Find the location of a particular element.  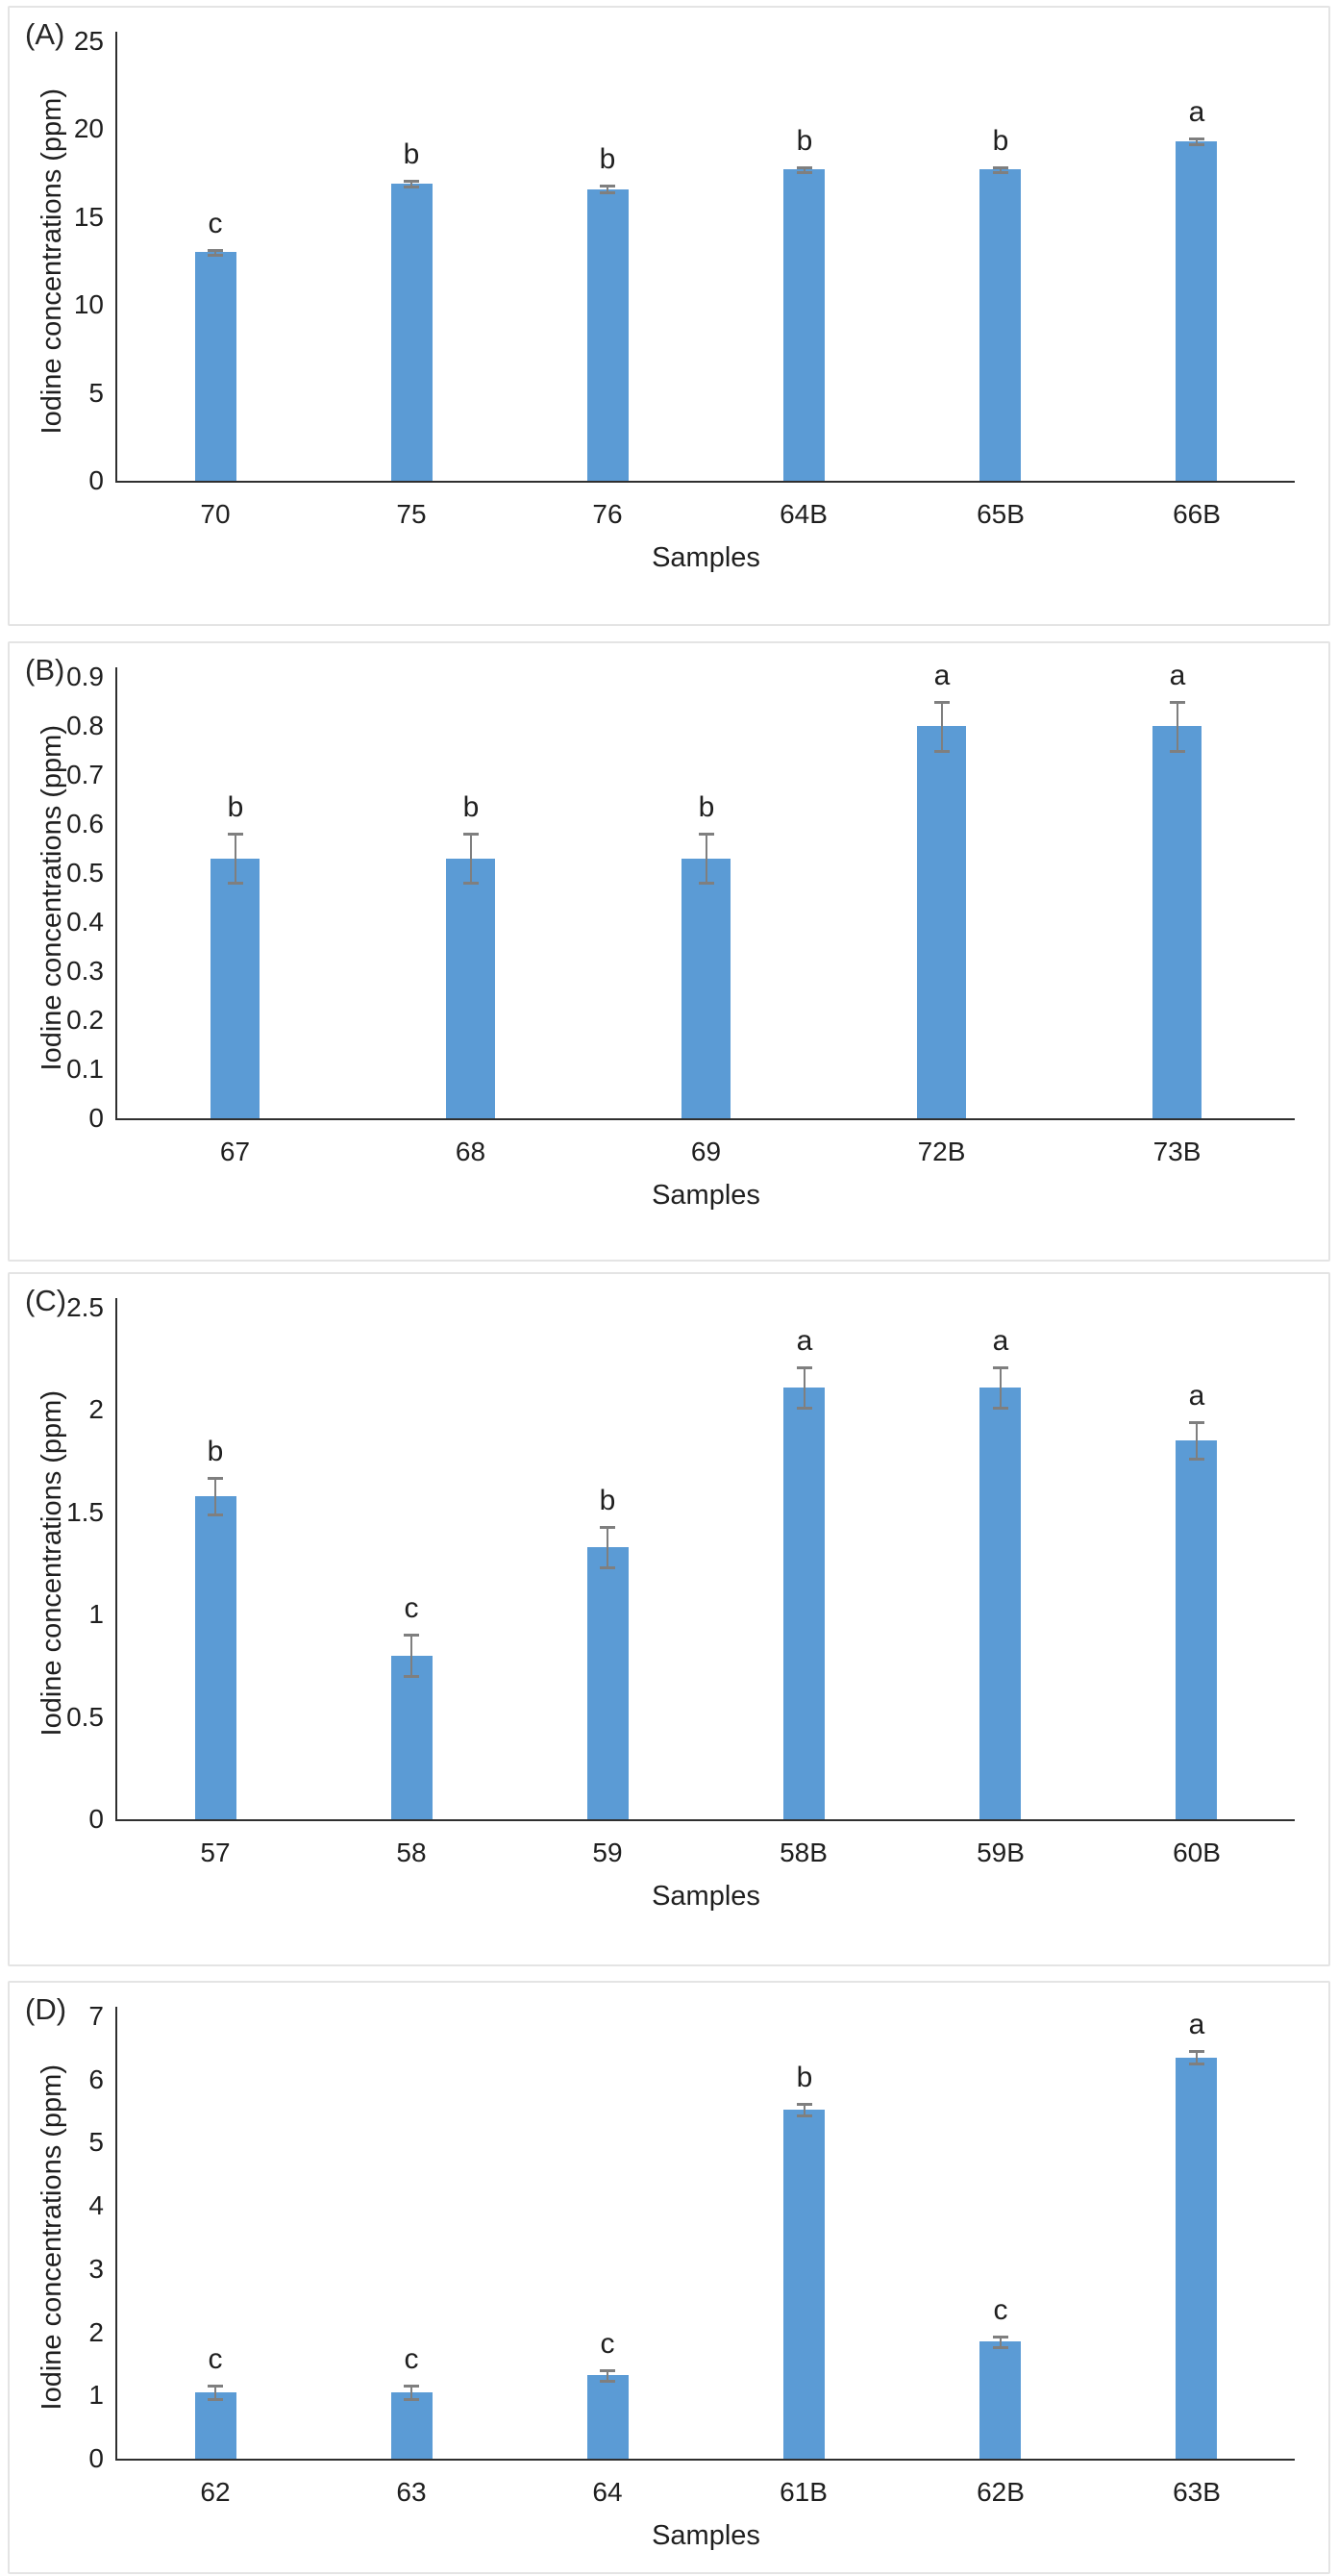

bar-sample-63B is located at coordinates (1196, 2258).